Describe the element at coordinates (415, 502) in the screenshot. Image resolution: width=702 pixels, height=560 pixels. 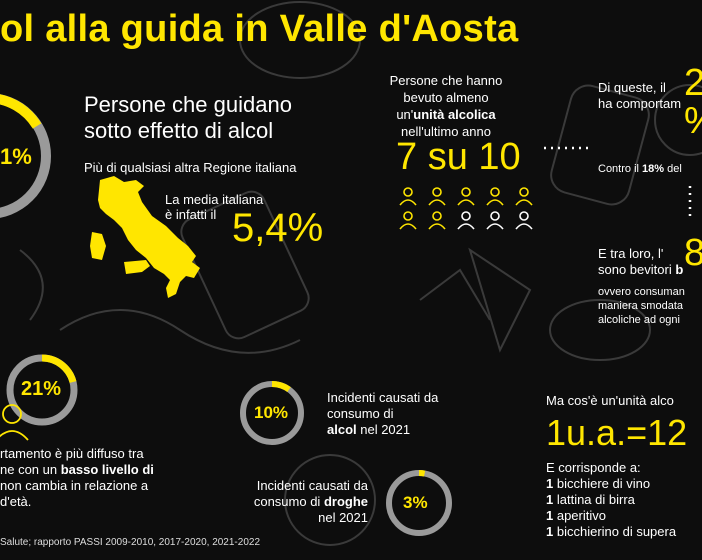
I see `incidents-drugs-ring-label: 3%` at that location.